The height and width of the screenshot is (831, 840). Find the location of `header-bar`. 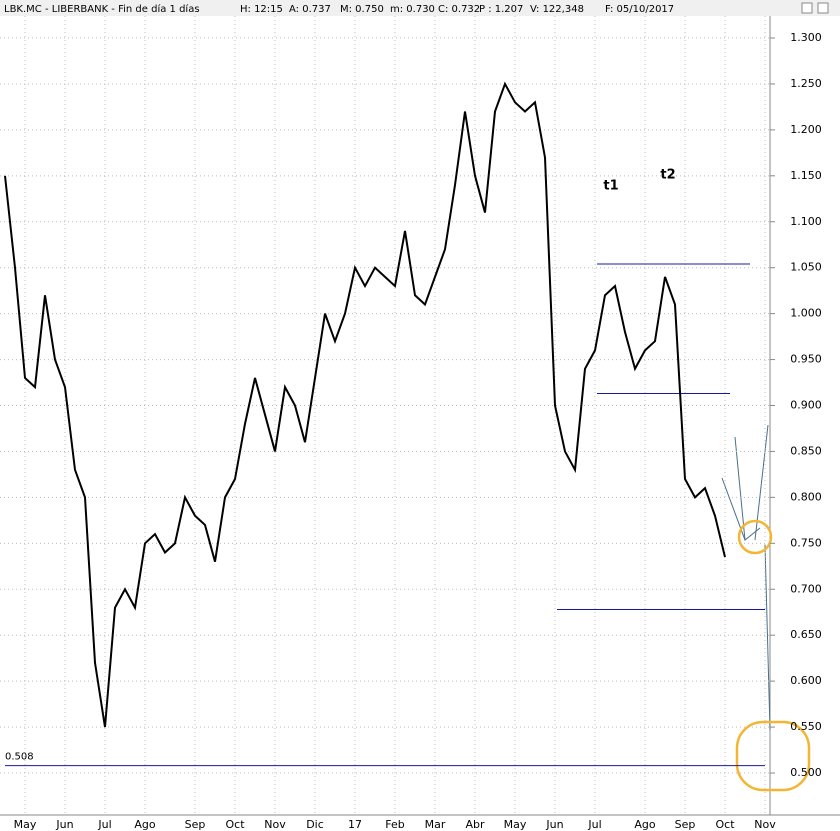

header-bar is located at coordinates (420, 8).